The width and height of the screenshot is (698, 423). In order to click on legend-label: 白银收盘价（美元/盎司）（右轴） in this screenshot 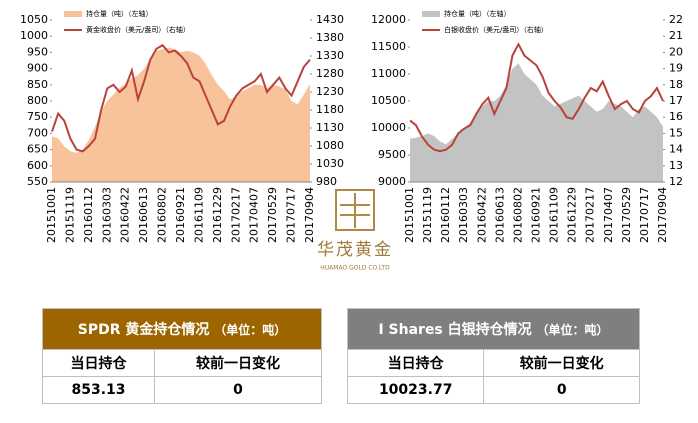, I will do `click(496, 29)`.